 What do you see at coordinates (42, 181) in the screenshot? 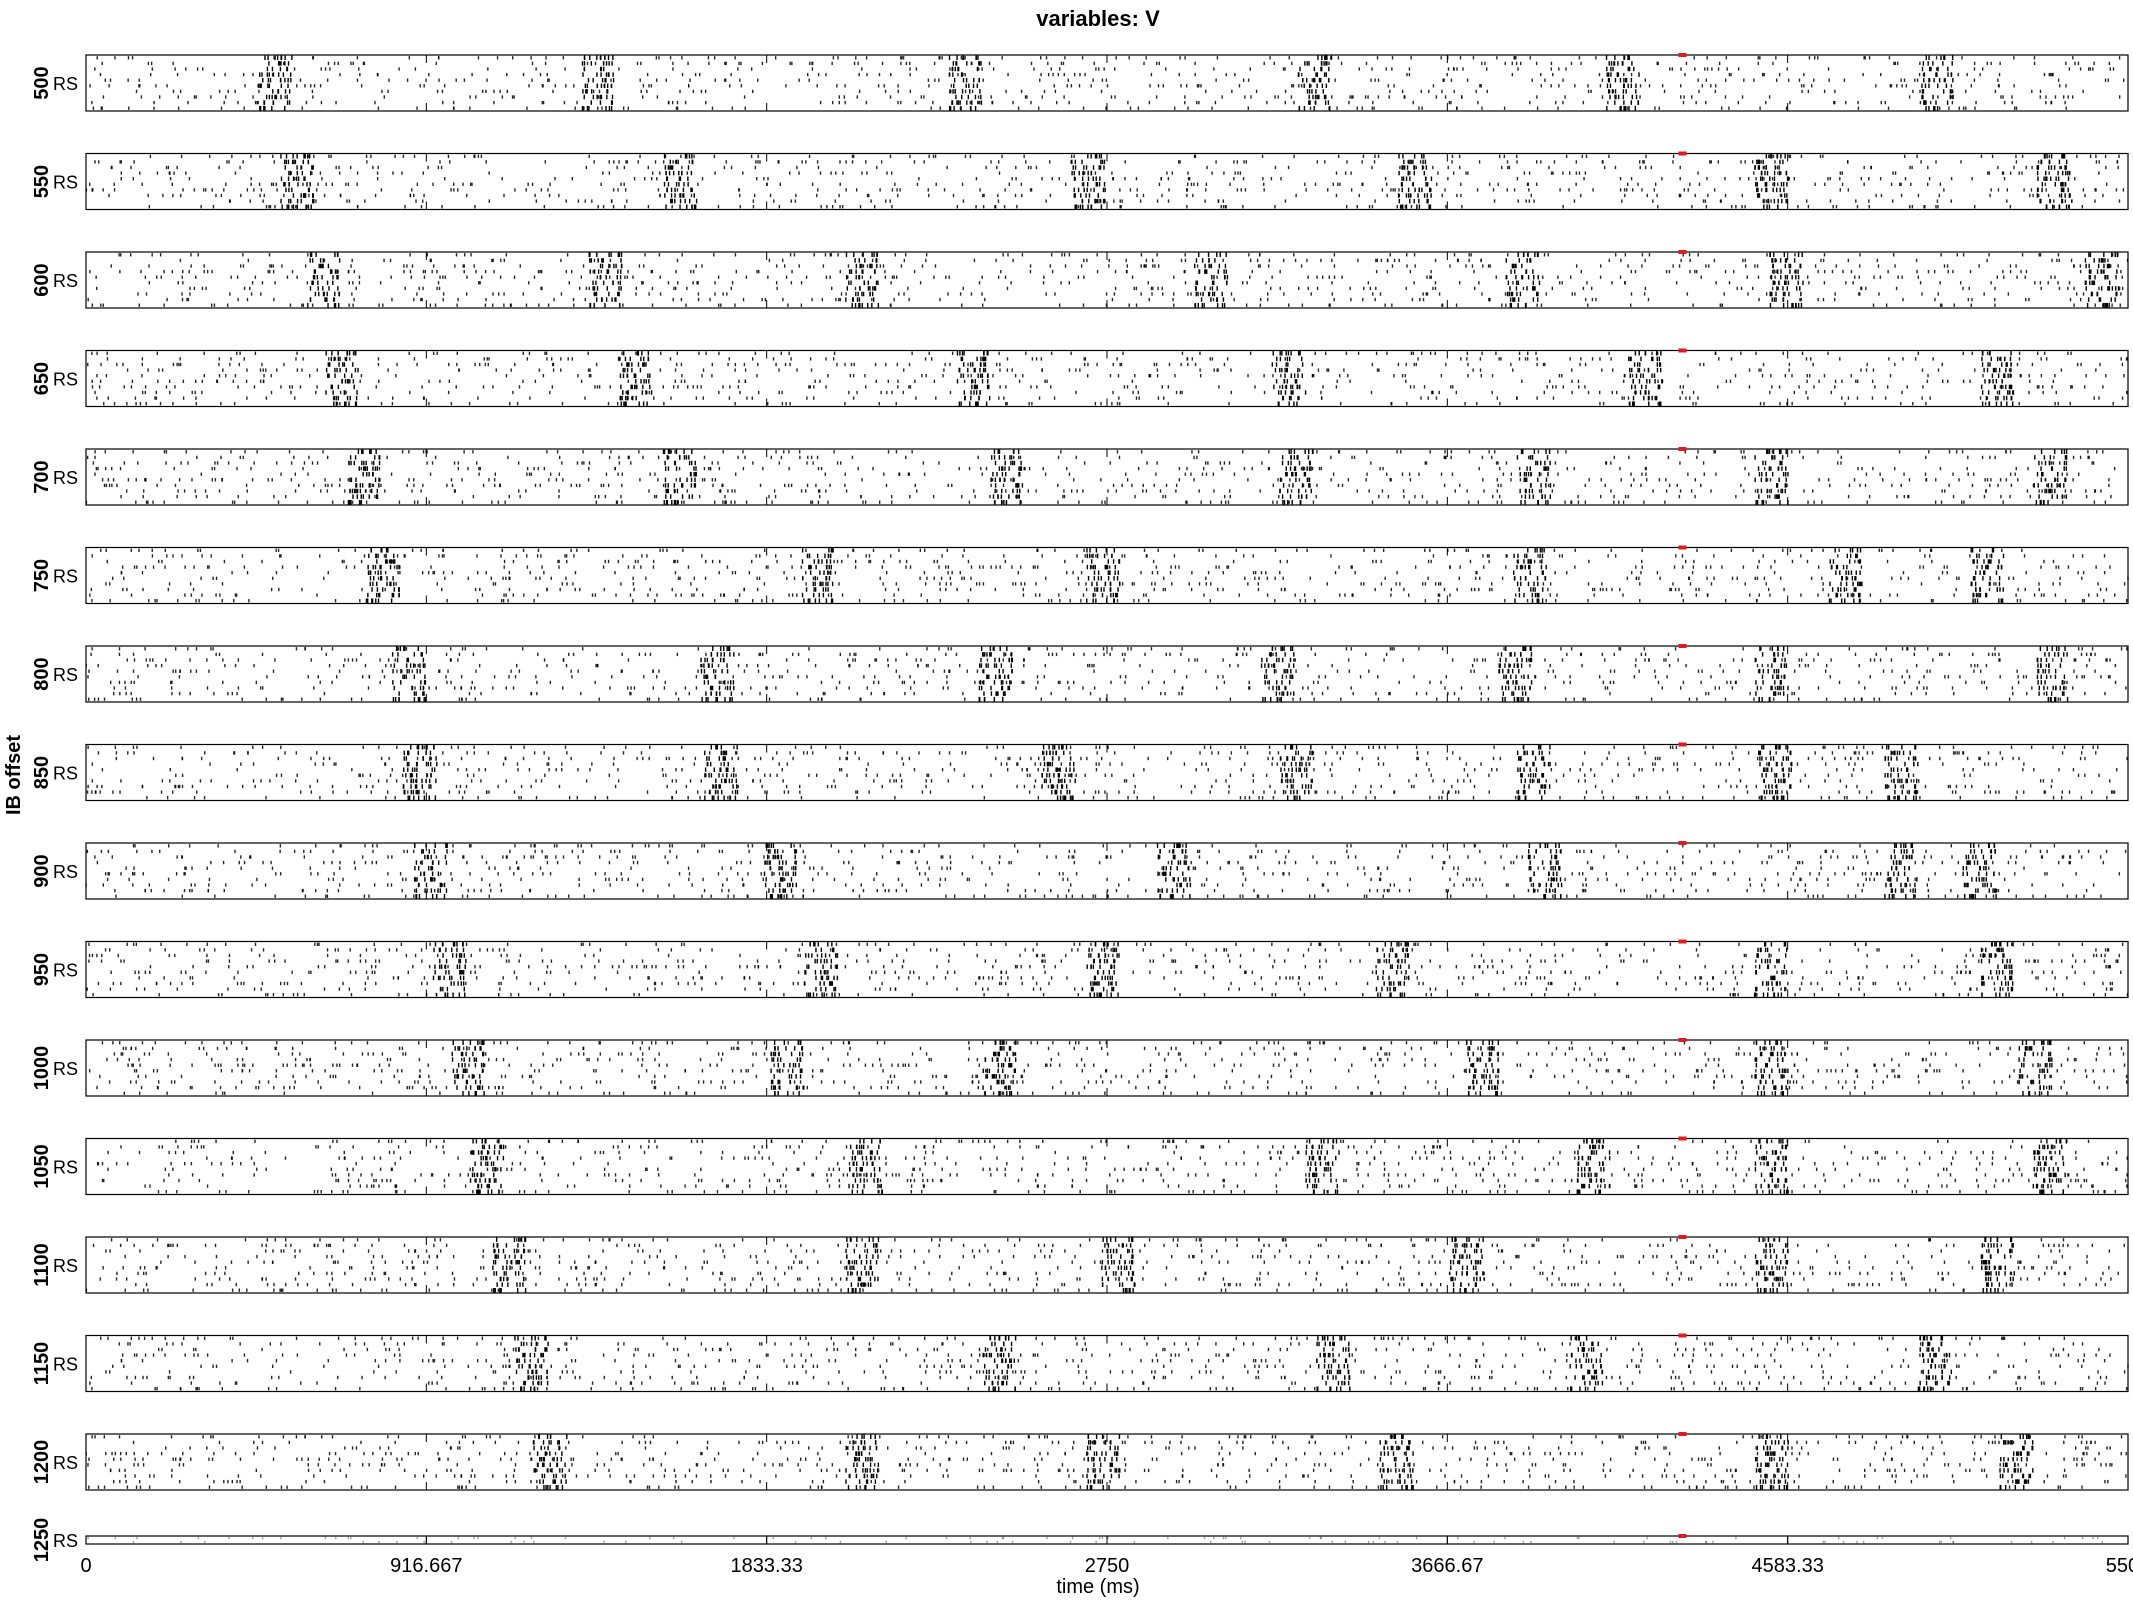
I see `offset-label: 550` at bounding box center [42, 181].